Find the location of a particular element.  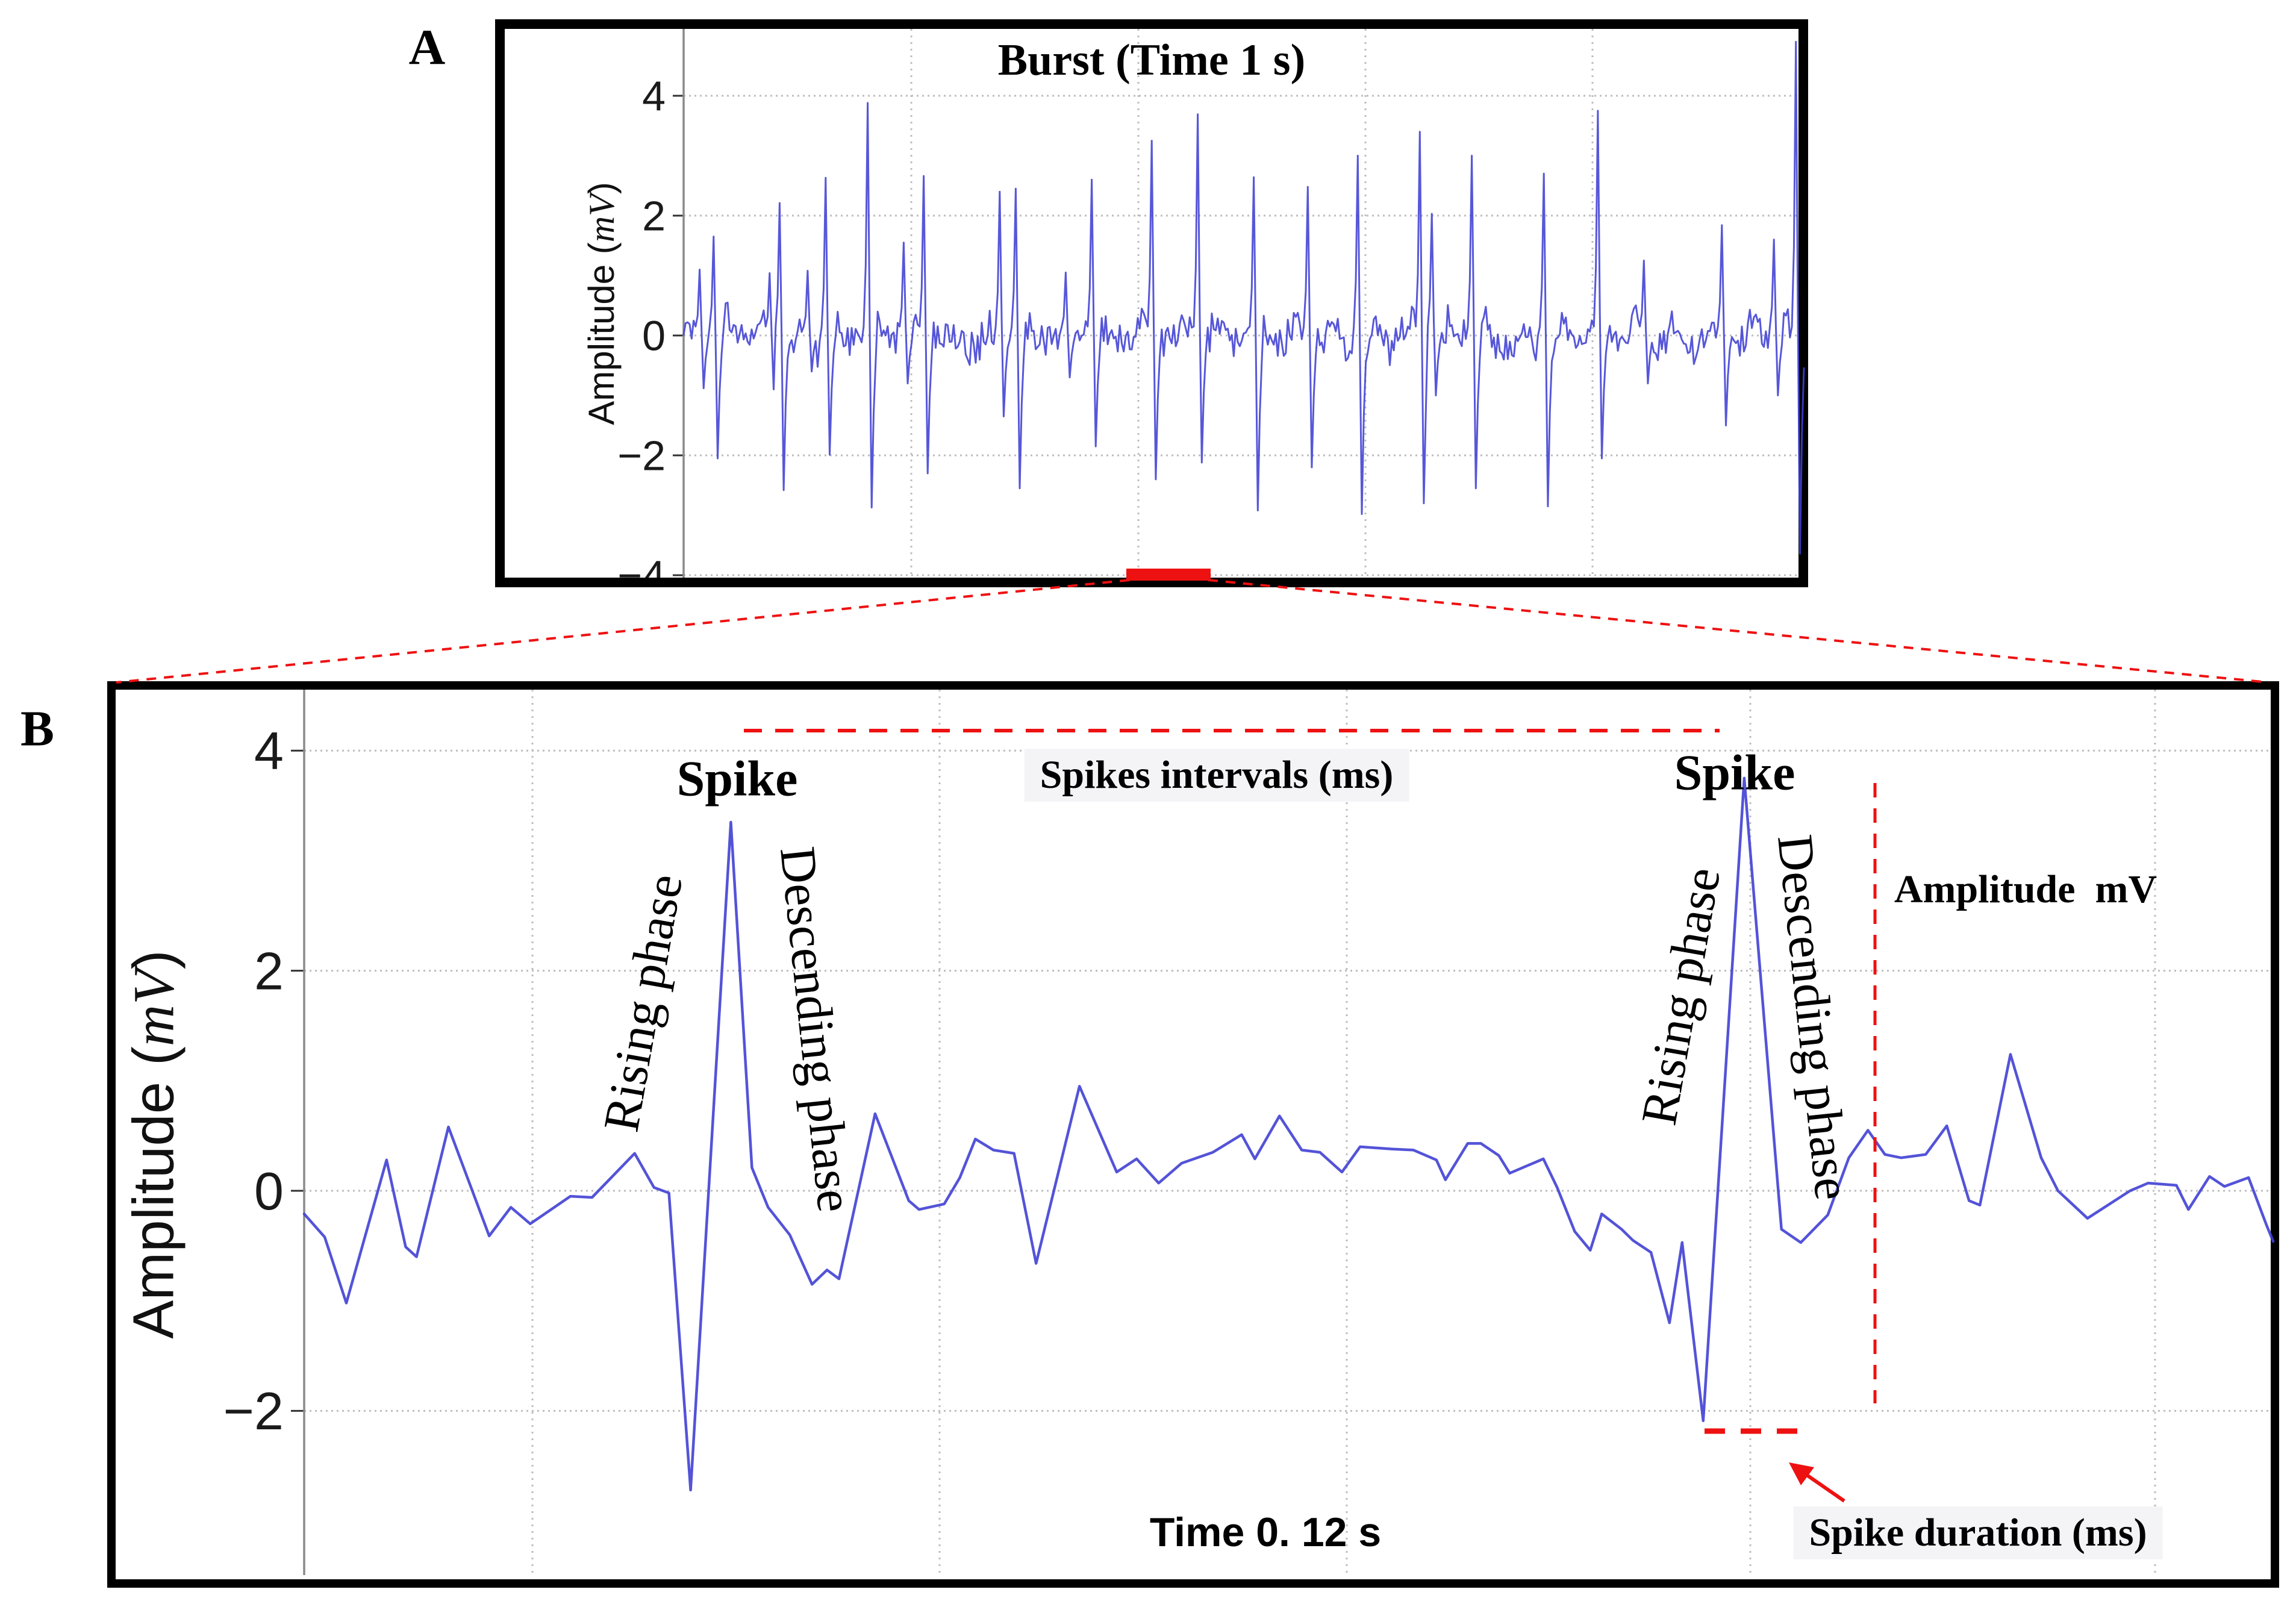

panel-b-ylabel-close: ) is located at coordinates (153, 960).